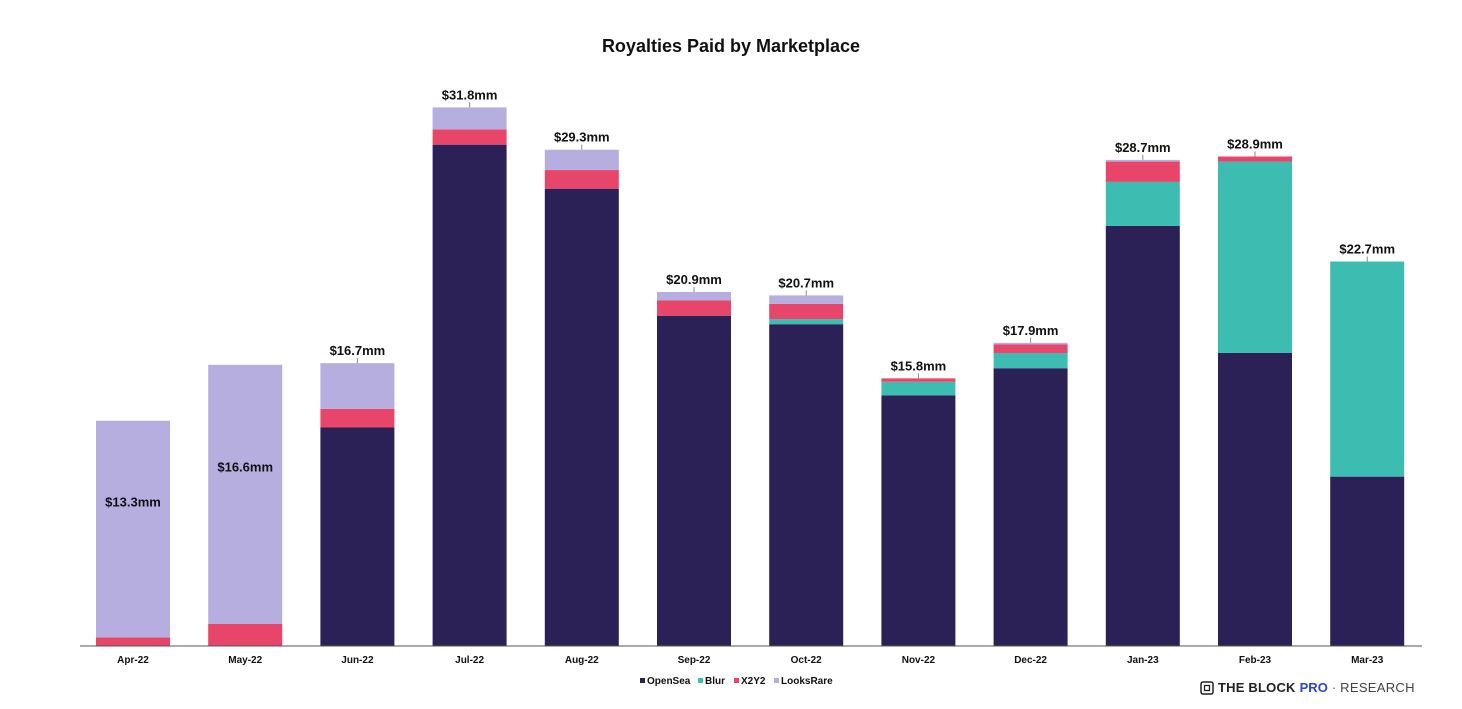  I want to click on x-tick-label: May-22, so click(245, 660).